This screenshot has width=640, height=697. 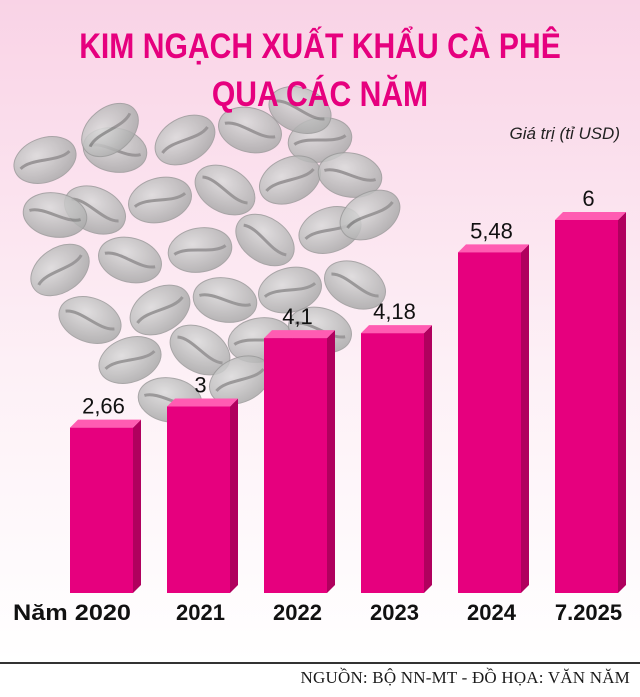 What do you see at coordinates (200, 385) in the screenshot?
I see `bar-value-label: 3` at bounding box center [200, 385].